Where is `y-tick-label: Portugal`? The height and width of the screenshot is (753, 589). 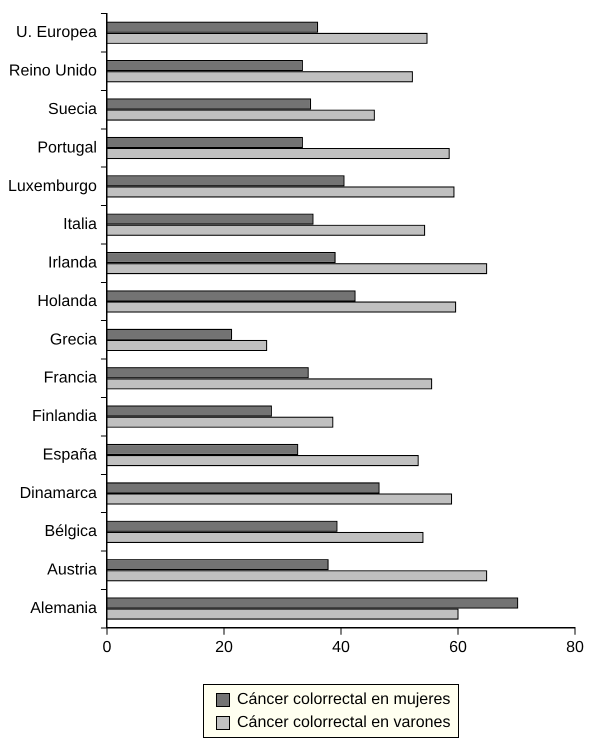 y-tick-label: Portugal is located at coordinates (67, 147).